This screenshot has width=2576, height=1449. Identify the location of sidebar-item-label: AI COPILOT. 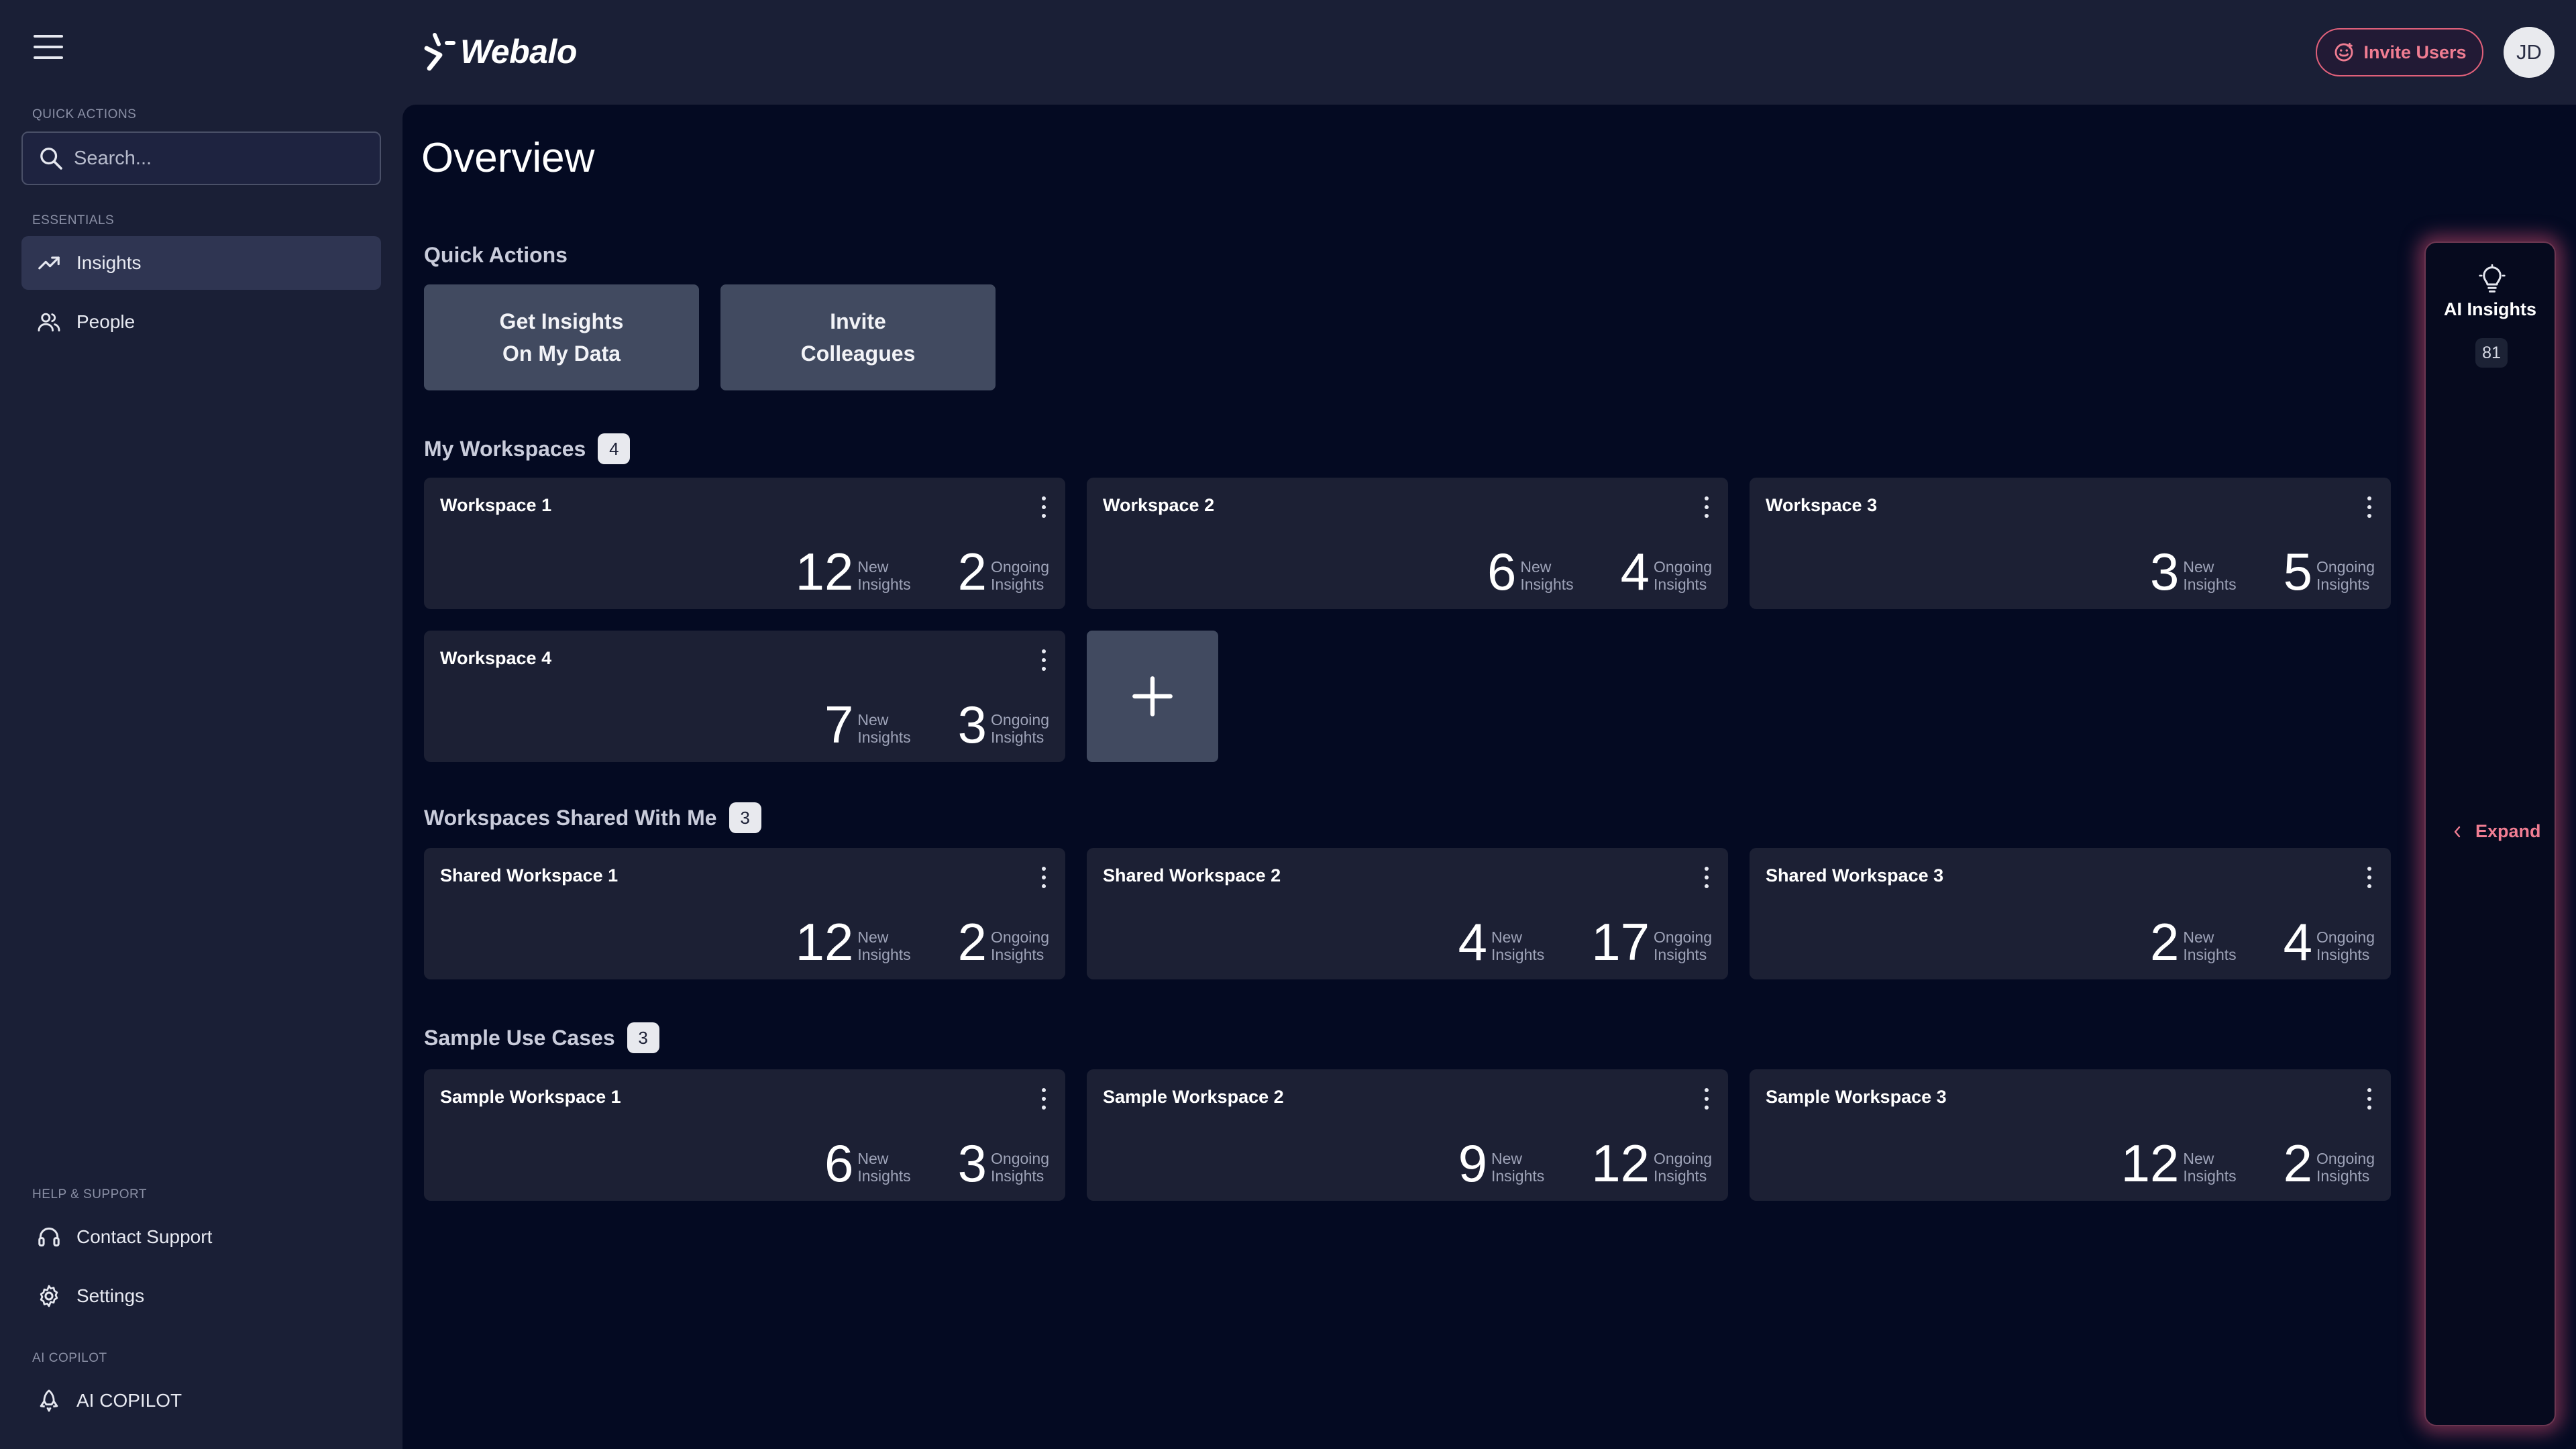
(129, 1400).